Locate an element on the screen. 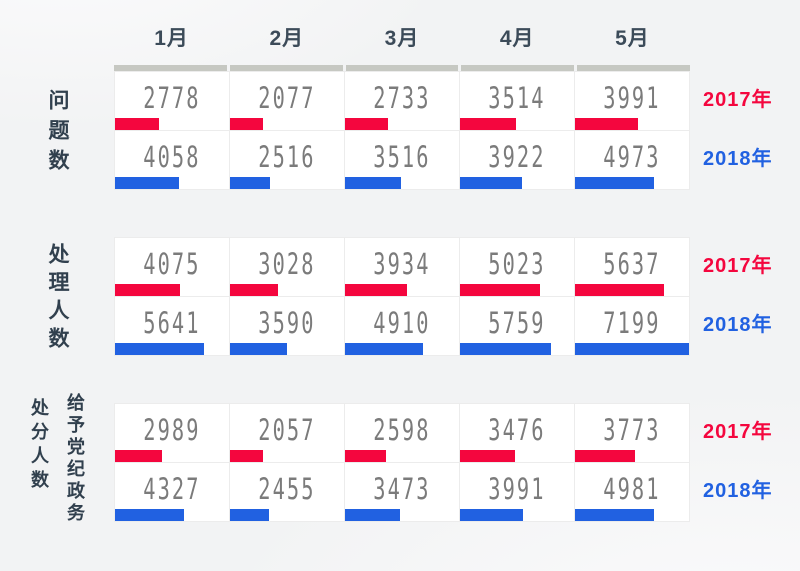  value-number: 2077 is located at coordinates (287, 98).